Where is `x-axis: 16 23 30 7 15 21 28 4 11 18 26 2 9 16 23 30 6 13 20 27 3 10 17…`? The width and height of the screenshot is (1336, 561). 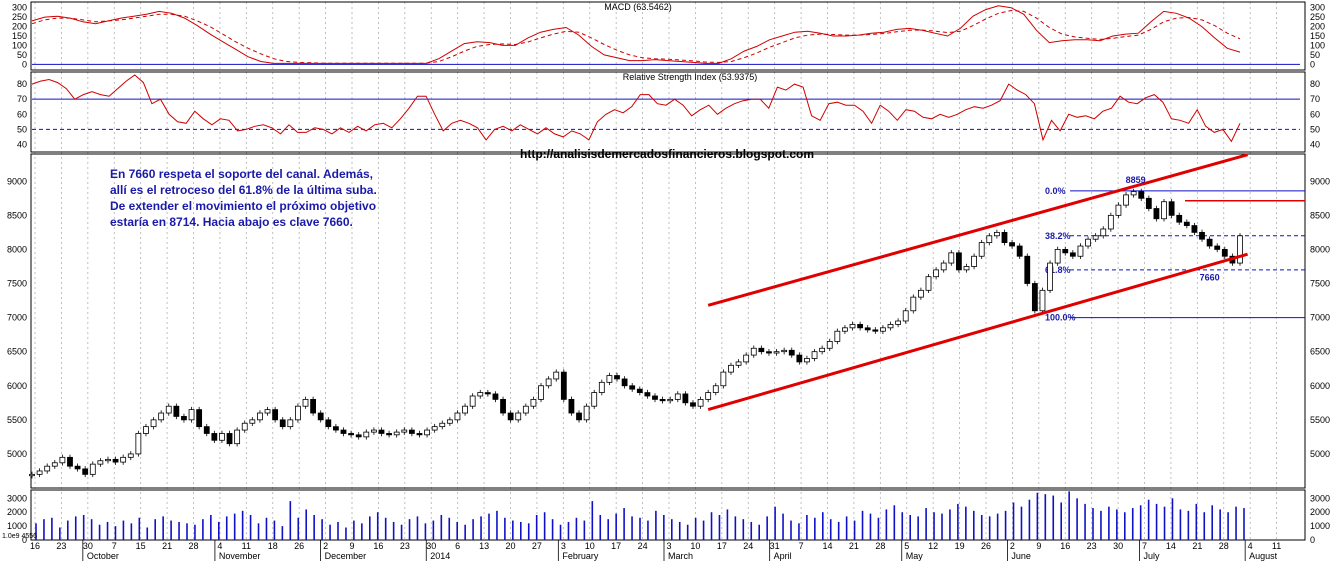 x-axis: 16 23 30 7 15 21 28 4 11 18 26 2 9 16 23 30 6 13 20 27 3 10 17… is located at coordinates (655, 550).